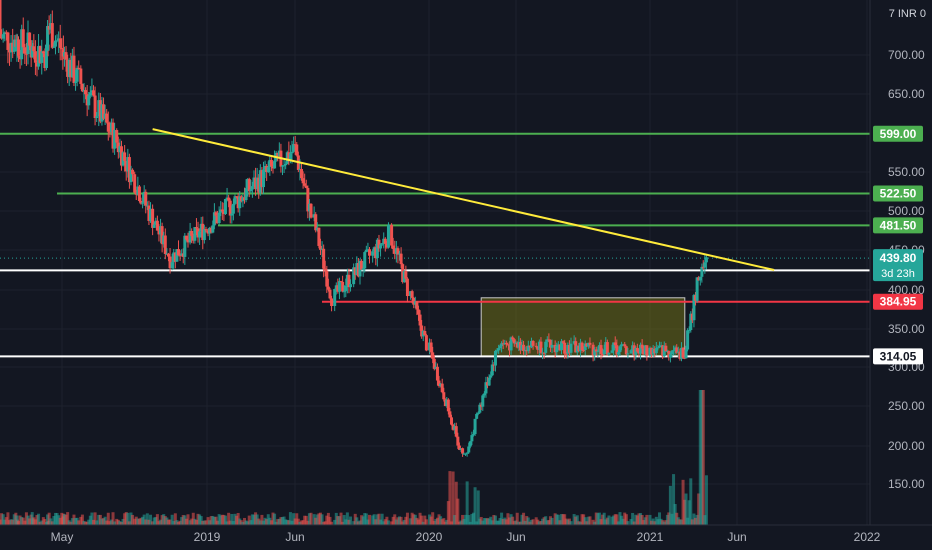  Describe the element at coordinates (898, 356) in the screenshot. I see `level-tag-314.05-bg` at that location.